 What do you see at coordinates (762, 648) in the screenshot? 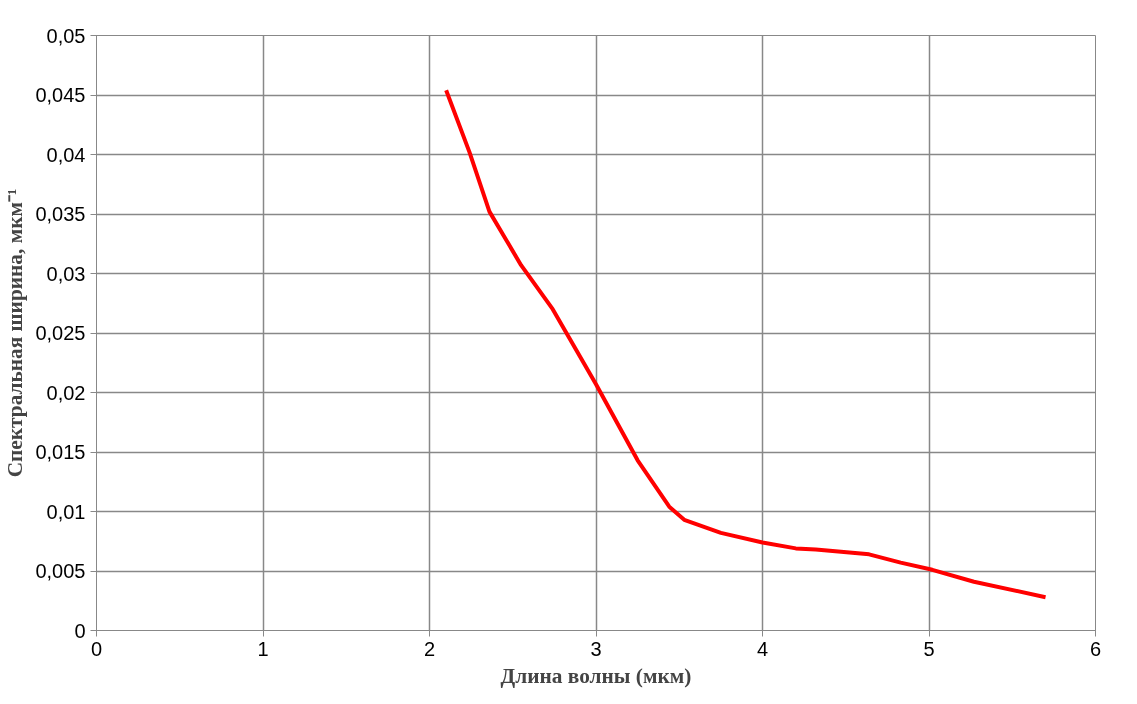
I see `x-tick-label: 4` at bounding box center [762, 648].